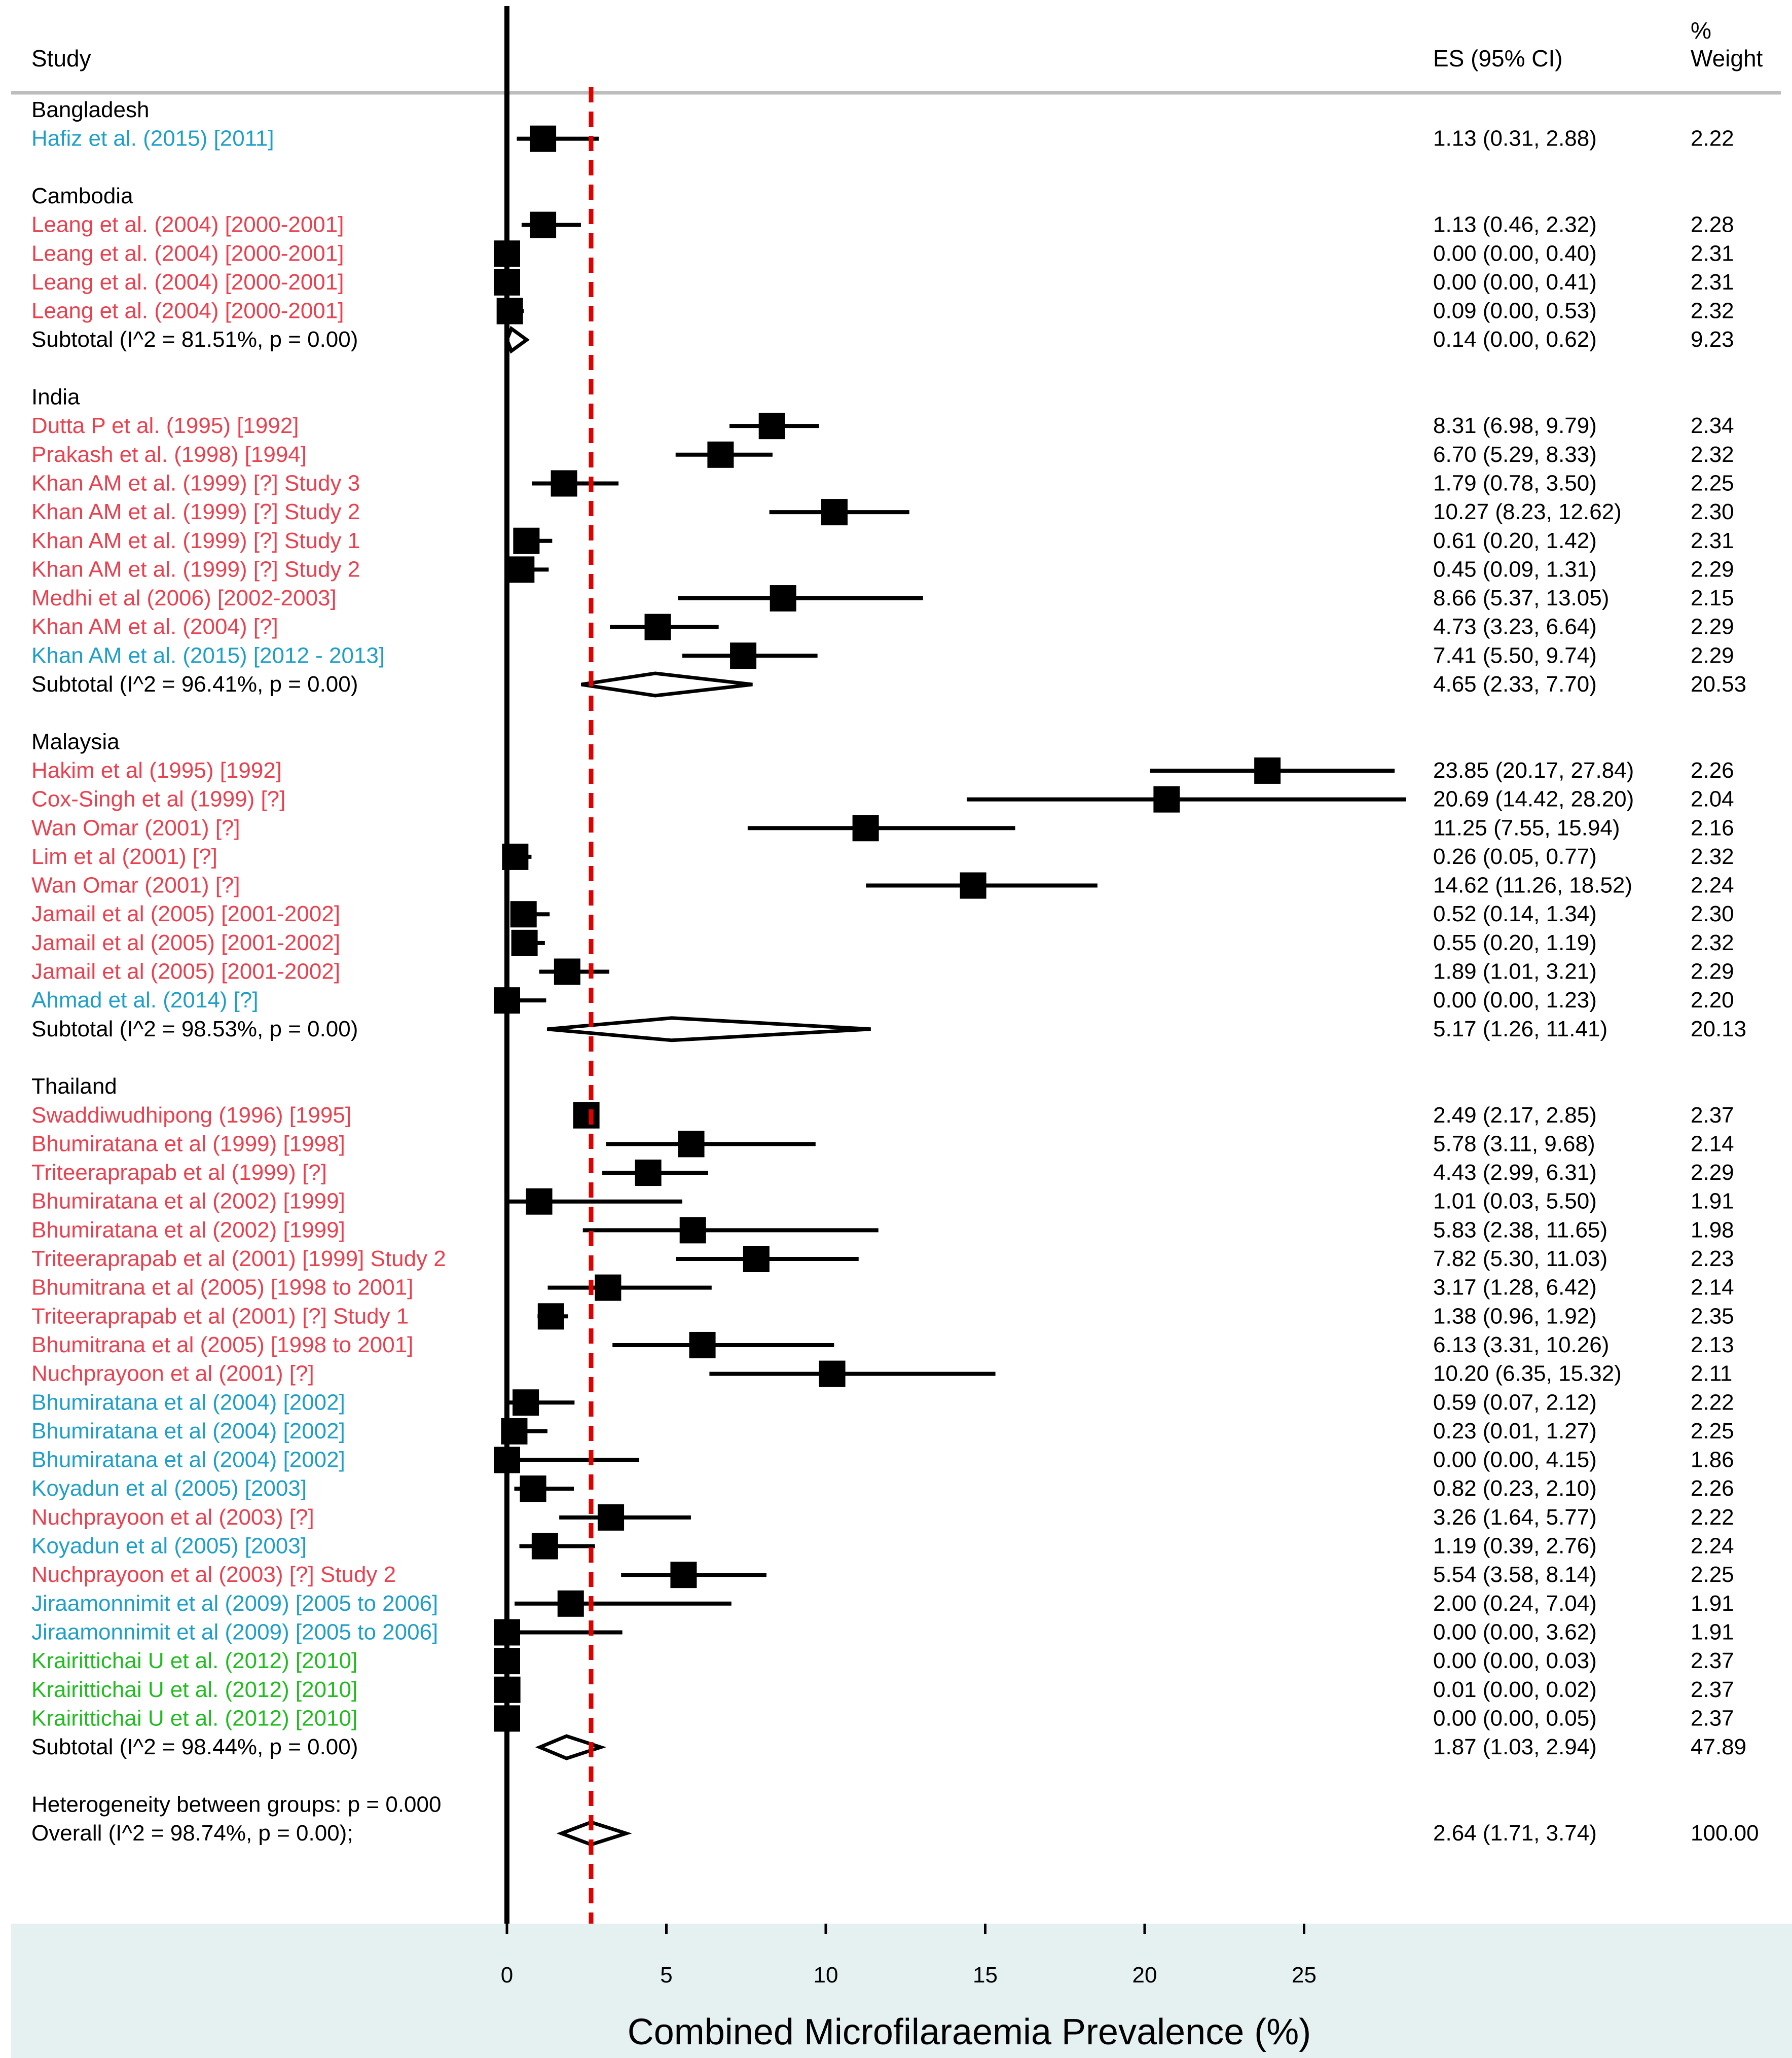 Image resolution: width=1792 pixels, height=2058 pixels. What do you see at coordinates (156, 771) in the screenshot?
I see `study-label: Hakim et al (1995) [1992]` at bounding box center [156, 771].